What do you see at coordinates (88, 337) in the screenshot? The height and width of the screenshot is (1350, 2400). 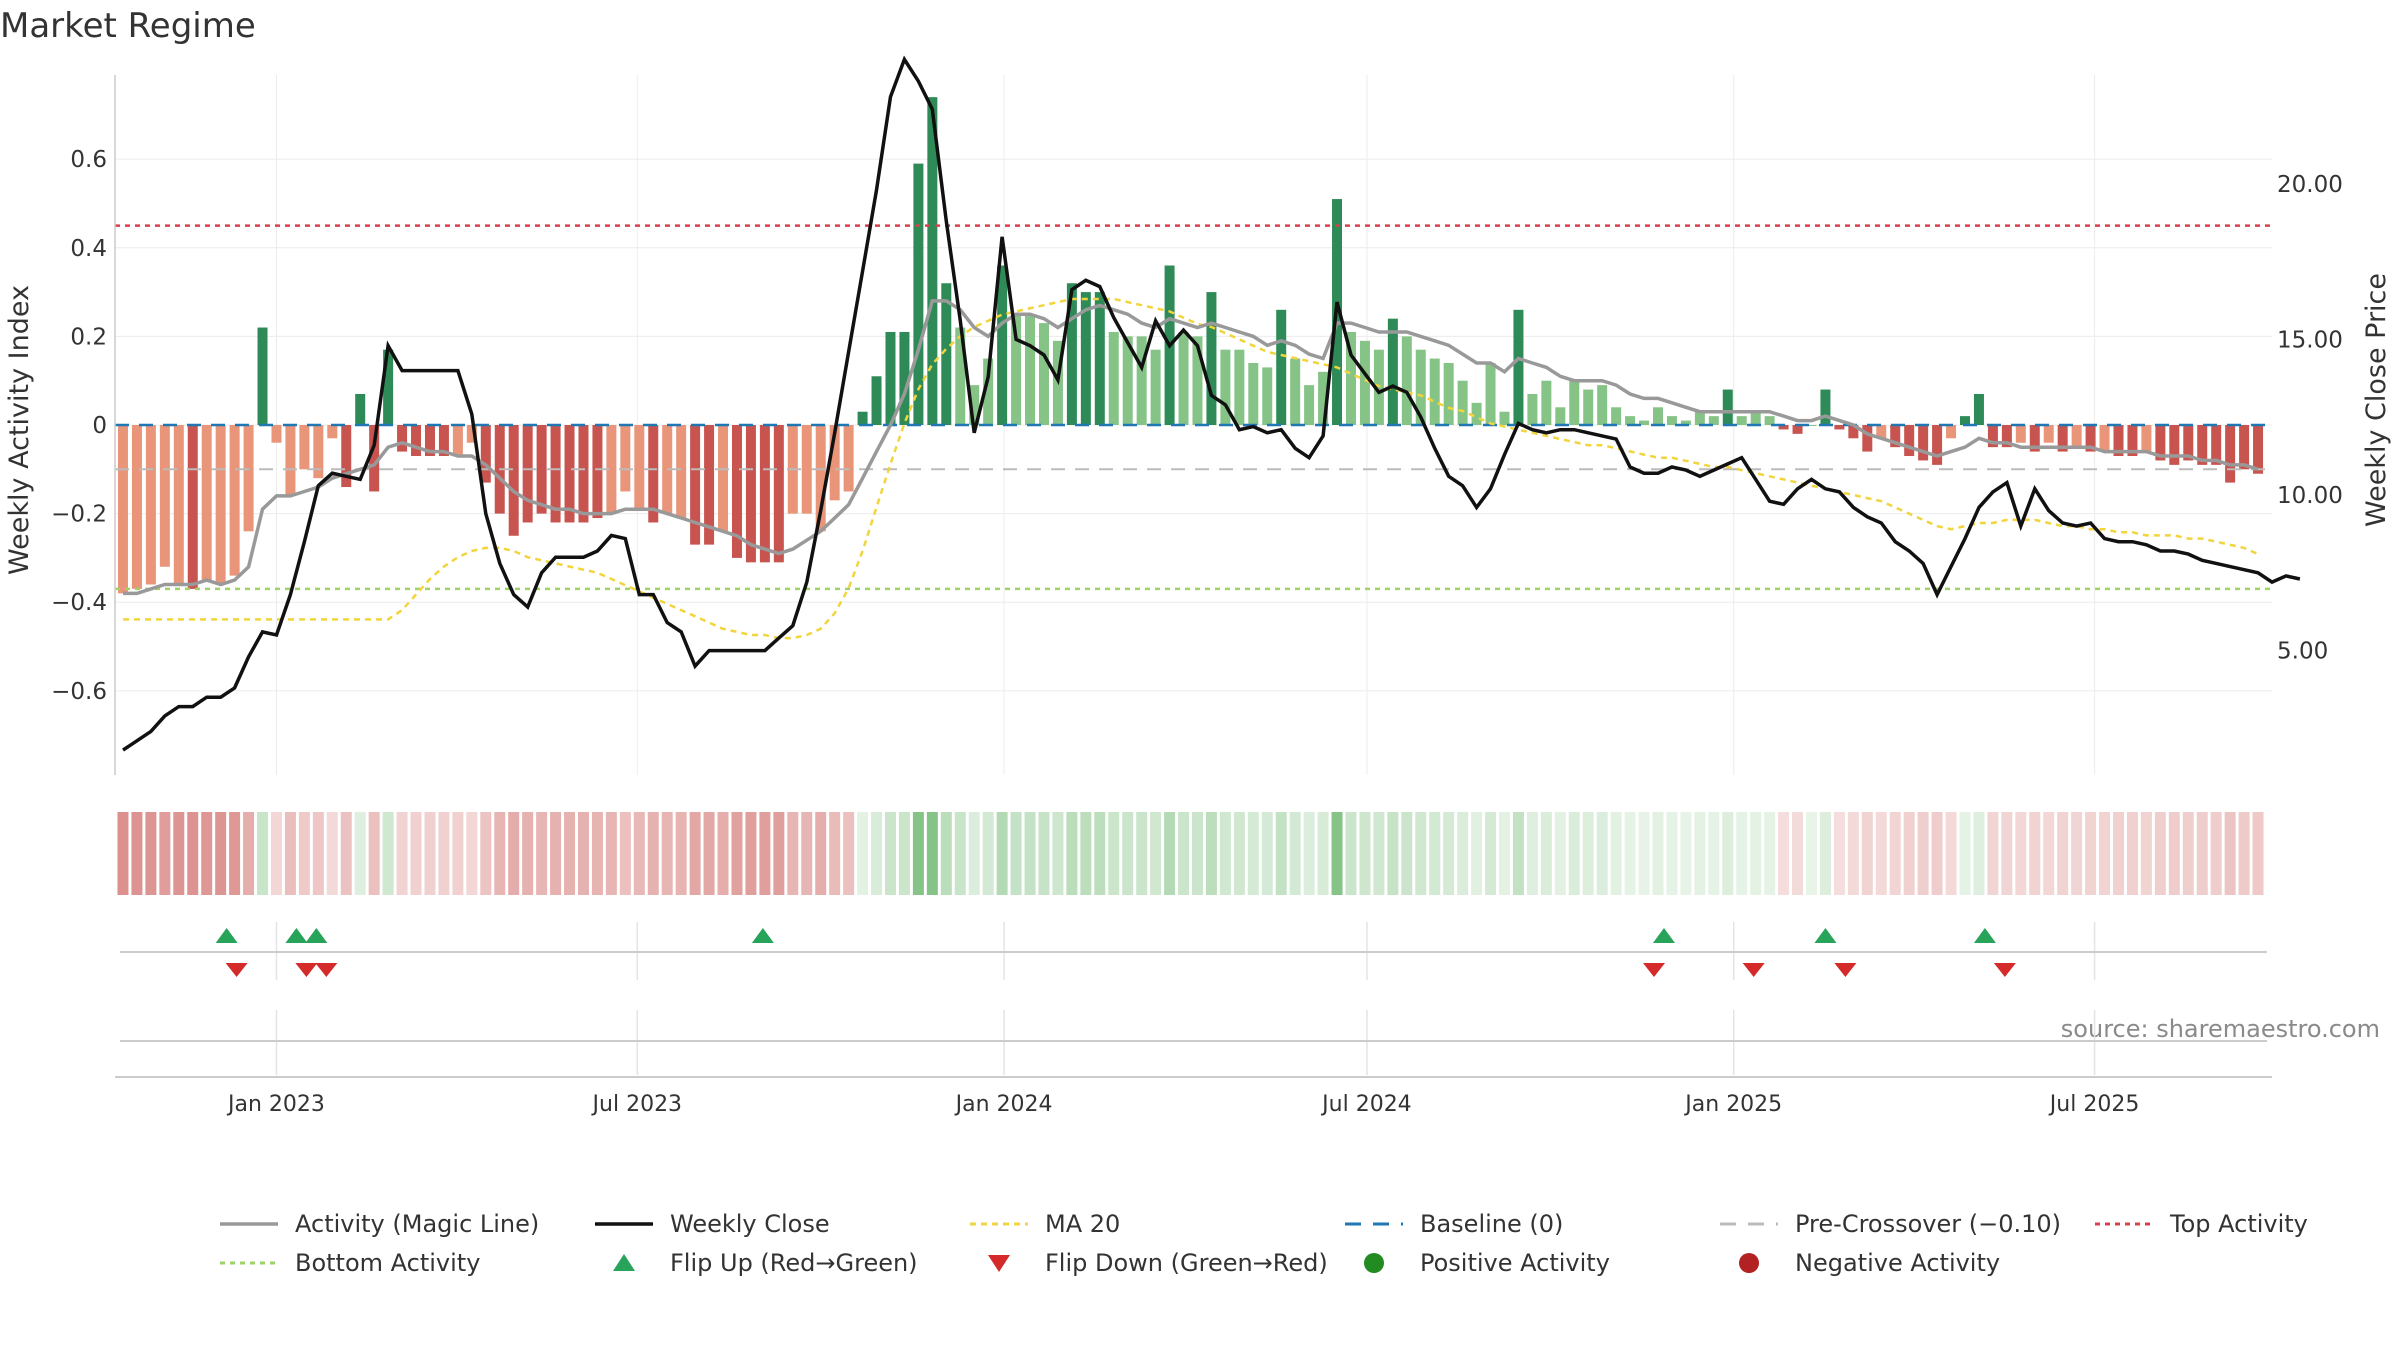 I see `y-tick-label: 0.2` at bounding box center [88, 337].